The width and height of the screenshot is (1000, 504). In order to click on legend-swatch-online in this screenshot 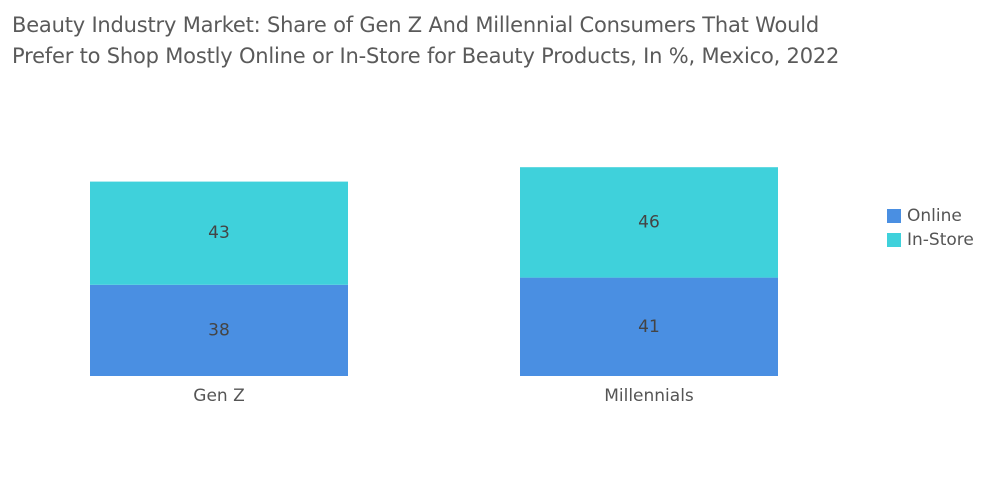, I will do `click(894, 216)`.